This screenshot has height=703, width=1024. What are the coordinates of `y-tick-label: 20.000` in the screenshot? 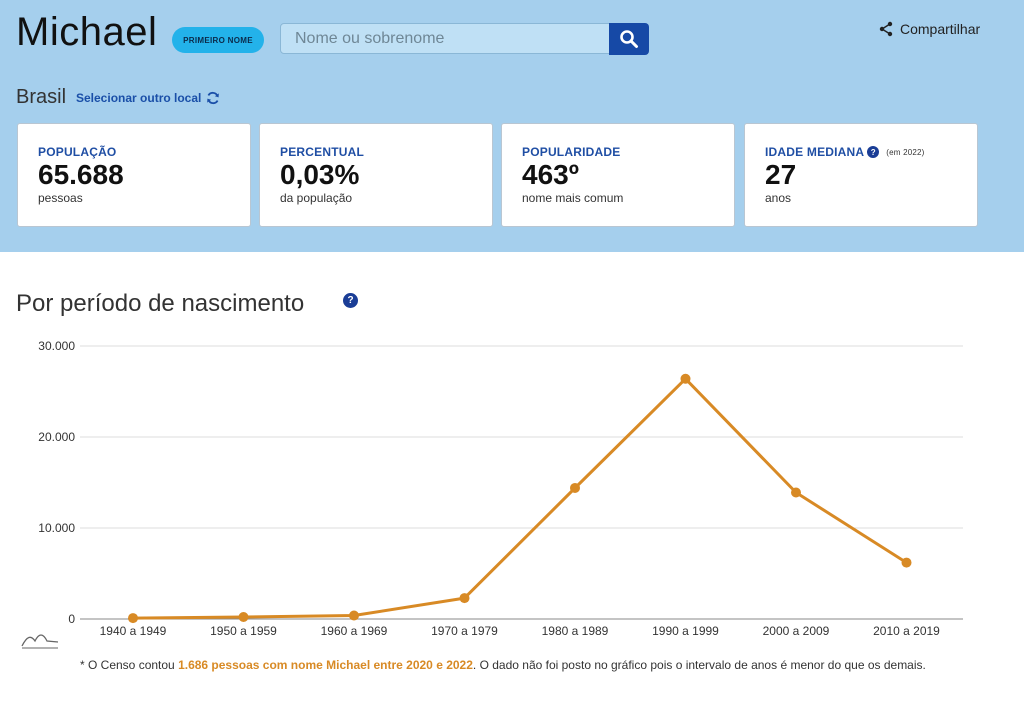 It's located at (56, 437).